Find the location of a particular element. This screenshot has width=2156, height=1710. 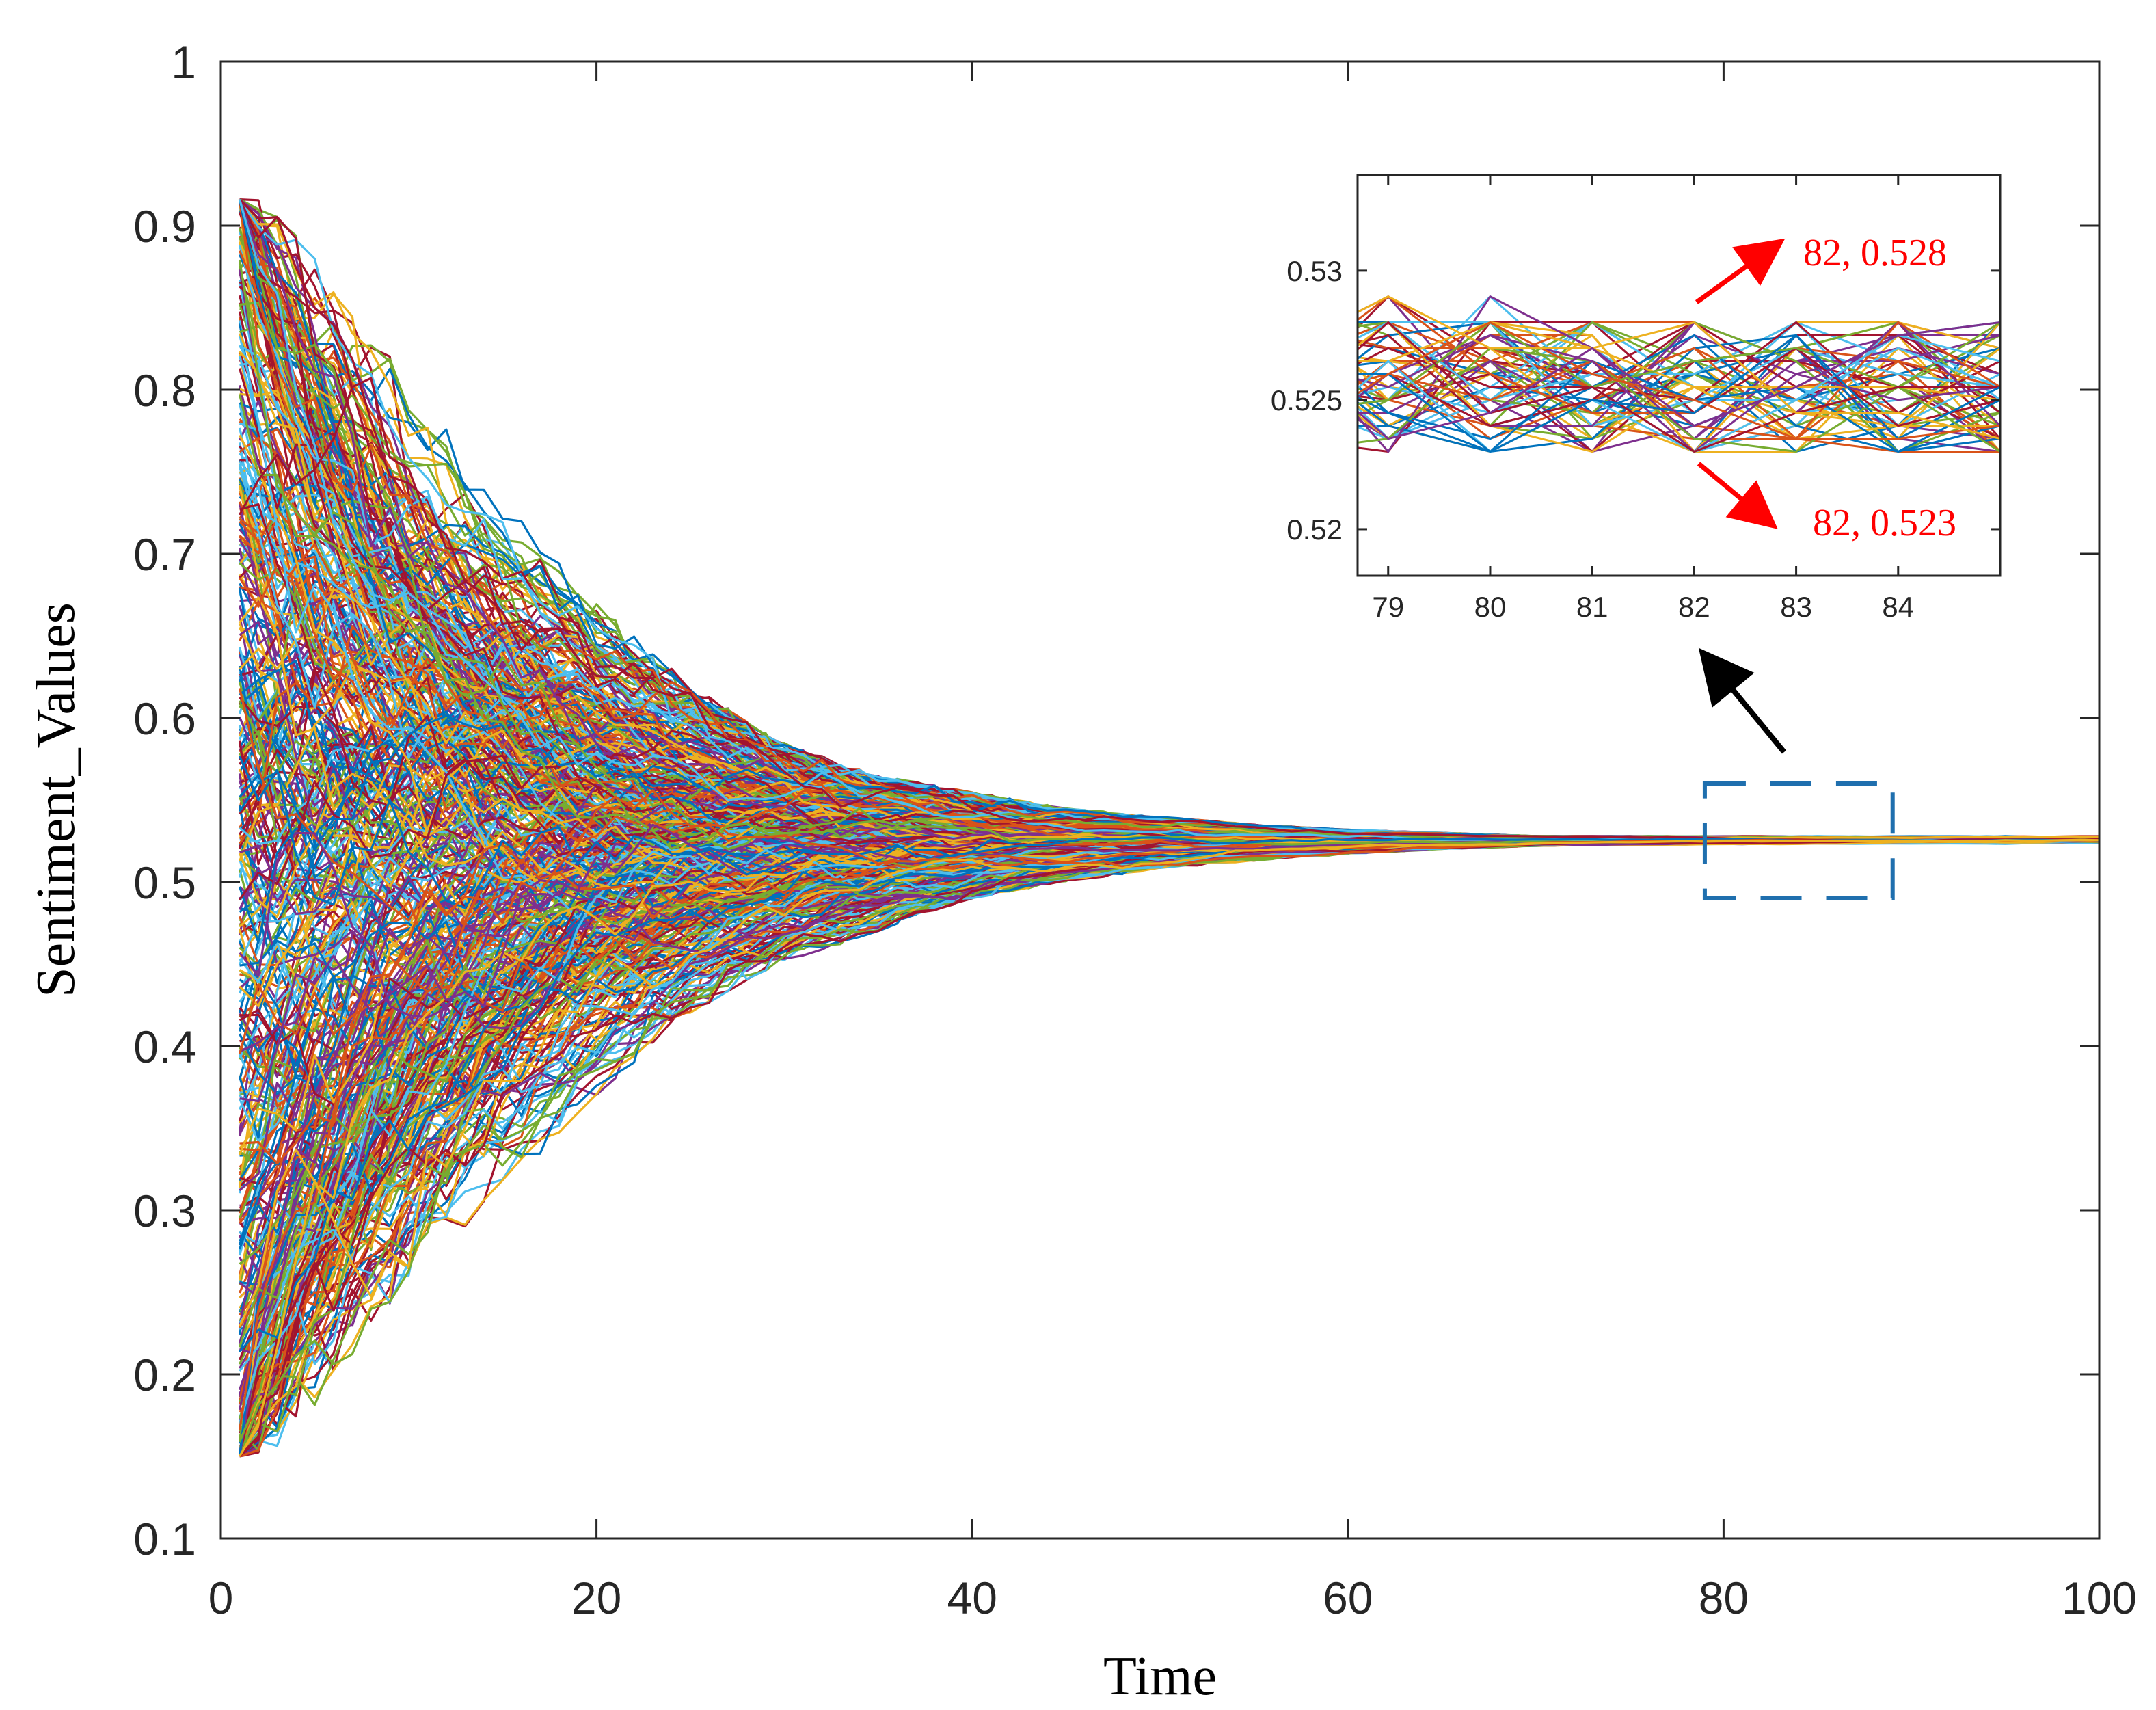

x-tick-label: 80 is located at coordinates (1724, 1598).